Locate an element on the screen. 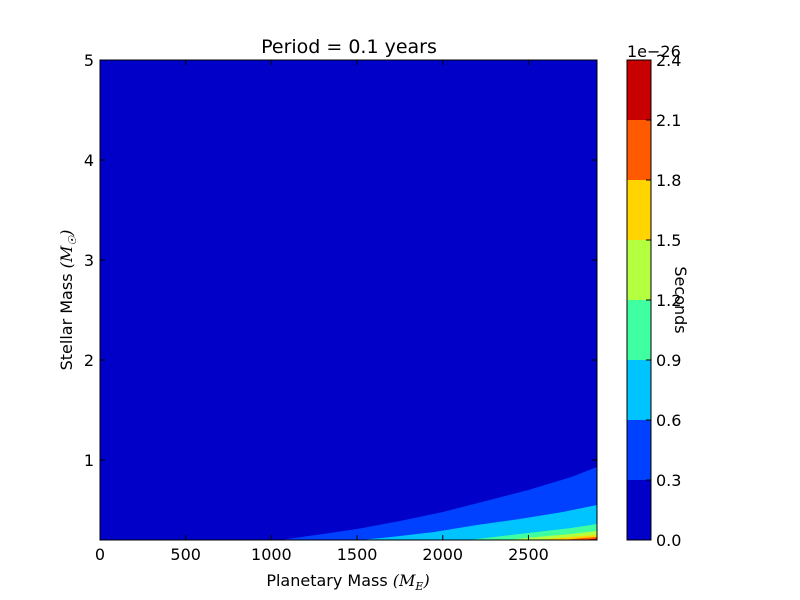 Image resolution: width=800 pixels, height=600 pixels. colorbar-label: Seconds is located at coordinates (680, 299).